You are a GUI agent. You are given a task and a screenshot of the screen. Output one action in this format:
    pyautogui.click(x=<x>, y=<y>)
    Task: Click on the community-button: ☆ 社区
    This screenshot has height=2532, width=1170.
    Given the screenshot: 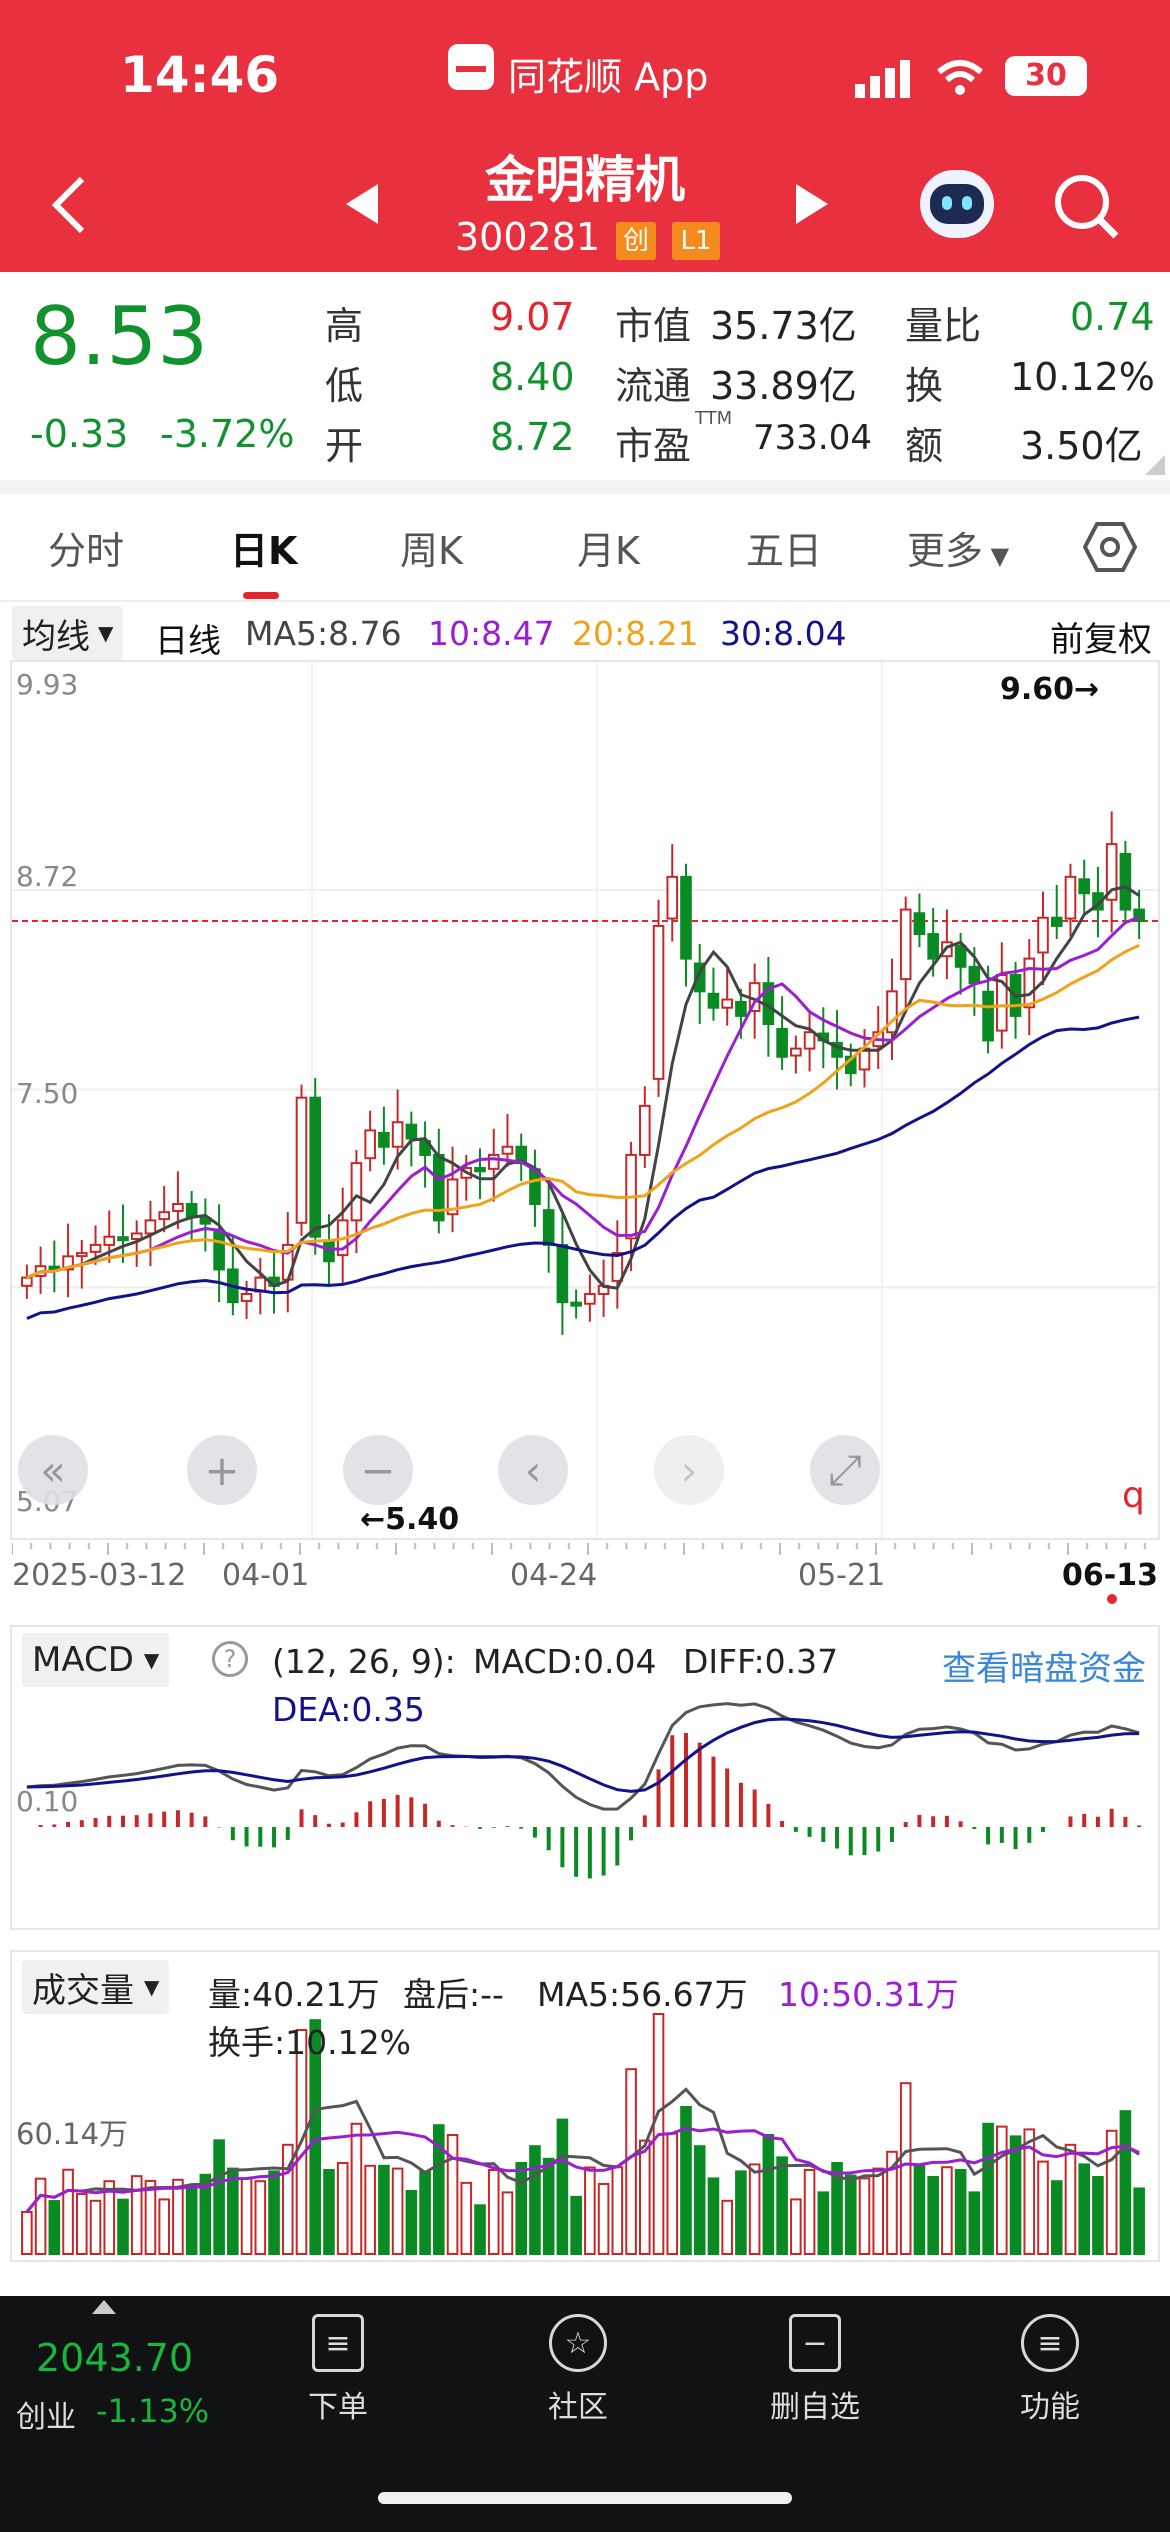 What is the action you would take?
    pyautogui.click(x=578, y=2370)
    